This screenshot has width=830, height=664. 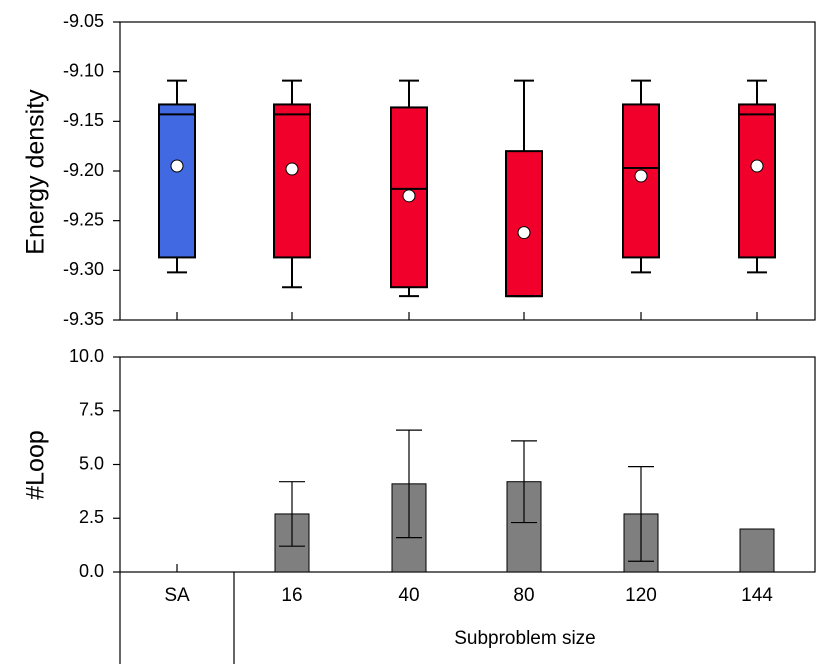 What do you see at coordinates (91, 410) in the screenshot?
I see `bar-plot-y-tick-label: 7.5` at bounding box center [91, 410].